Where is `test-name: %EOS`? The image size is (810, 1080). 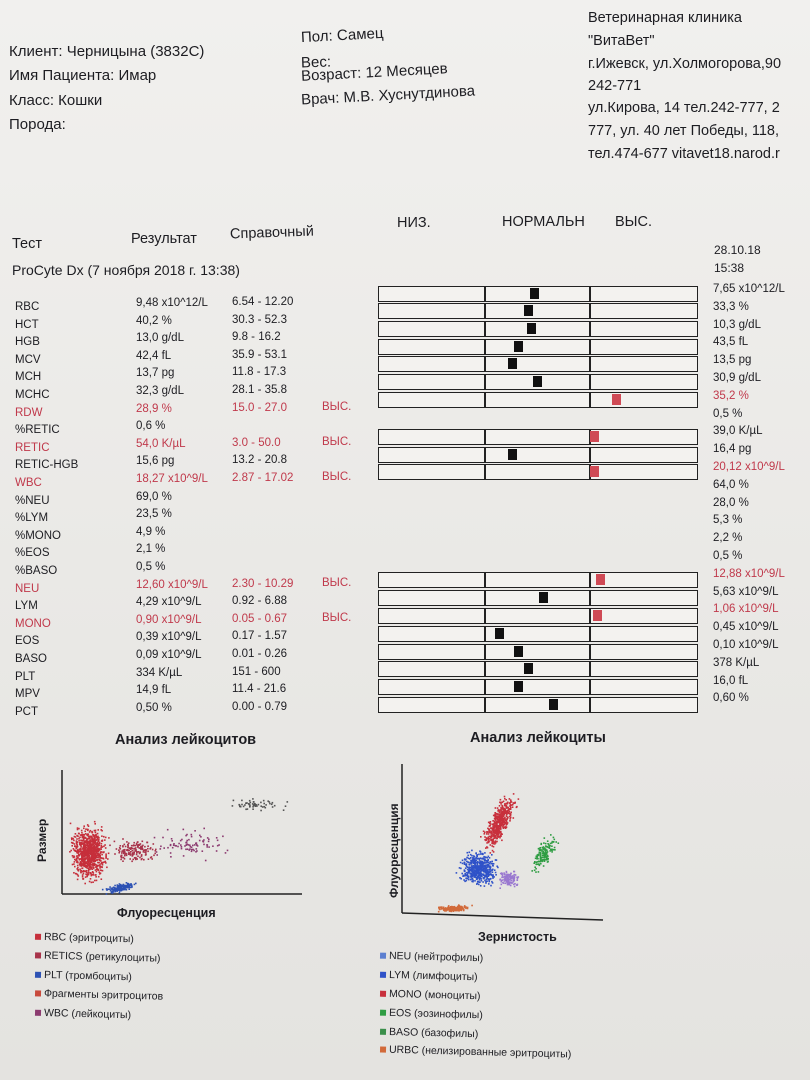 test-name: %EOS is located at coordinates (32, 553).